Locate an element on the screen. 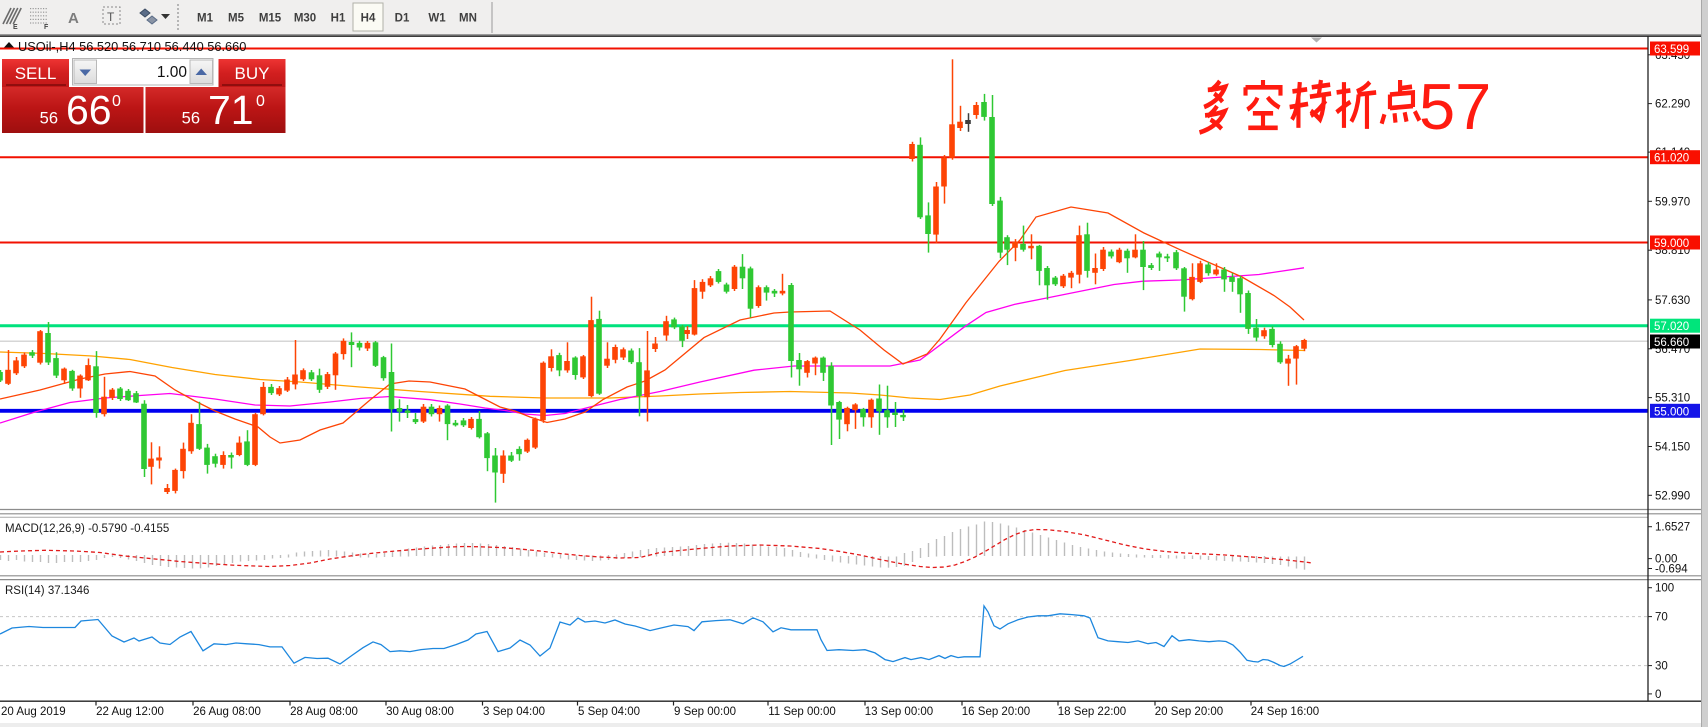 The image size is (1708, 727). svg-text: MN is located at coordinates (468, 19).